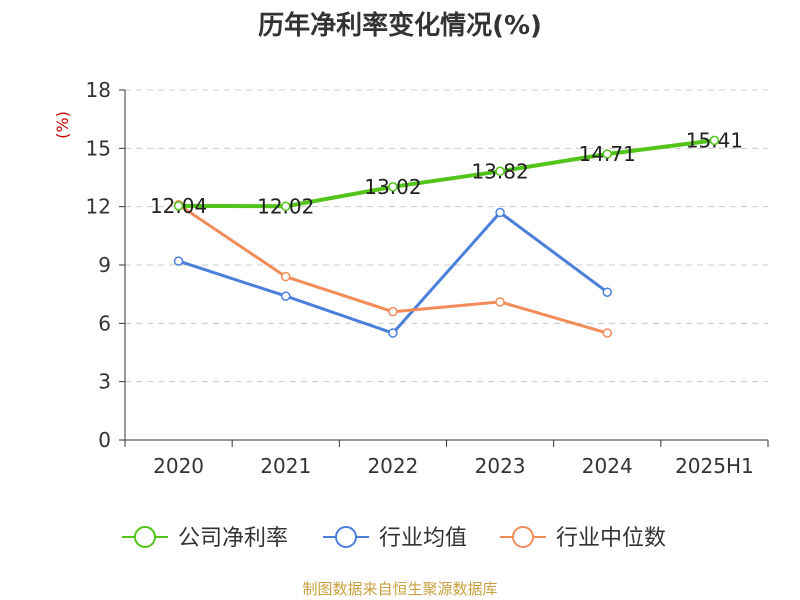 The image size is (800, 600). What do you see at coordinates (714, 466) in the screenshot?
I see `x-tick-label: 2025H1` at bounding box center [714, 466].